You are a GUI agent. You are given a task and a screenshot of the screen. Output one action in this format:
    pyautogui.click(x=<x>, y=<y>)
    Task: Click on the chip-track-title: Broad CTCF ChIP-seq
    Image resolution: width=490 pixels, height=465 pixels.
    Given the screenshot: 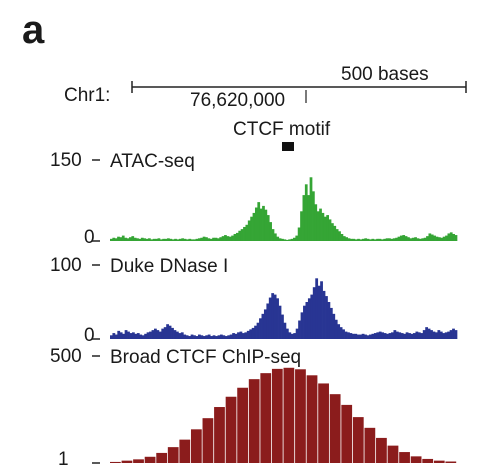 What is the action you would take?
    pyautogui.click(x=205, y=357)
    